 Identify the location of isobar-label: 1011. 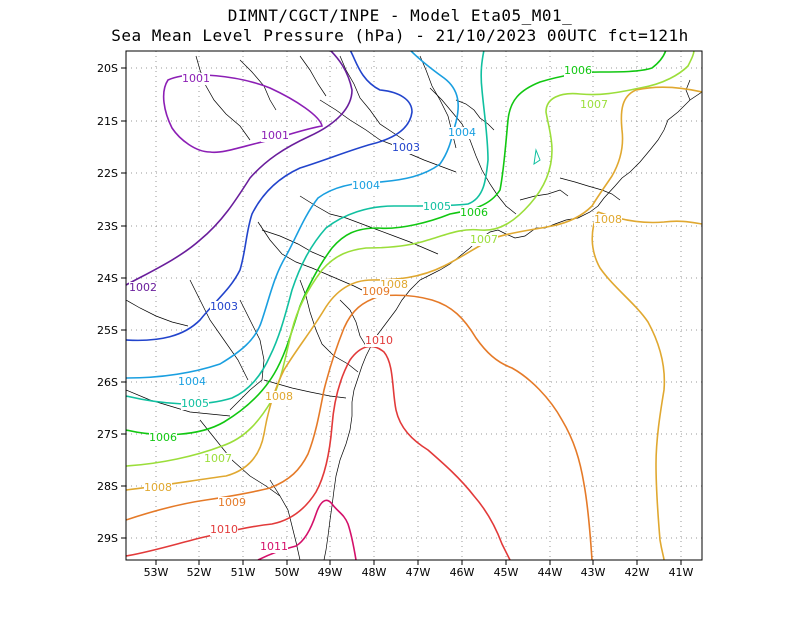
(274, 546).